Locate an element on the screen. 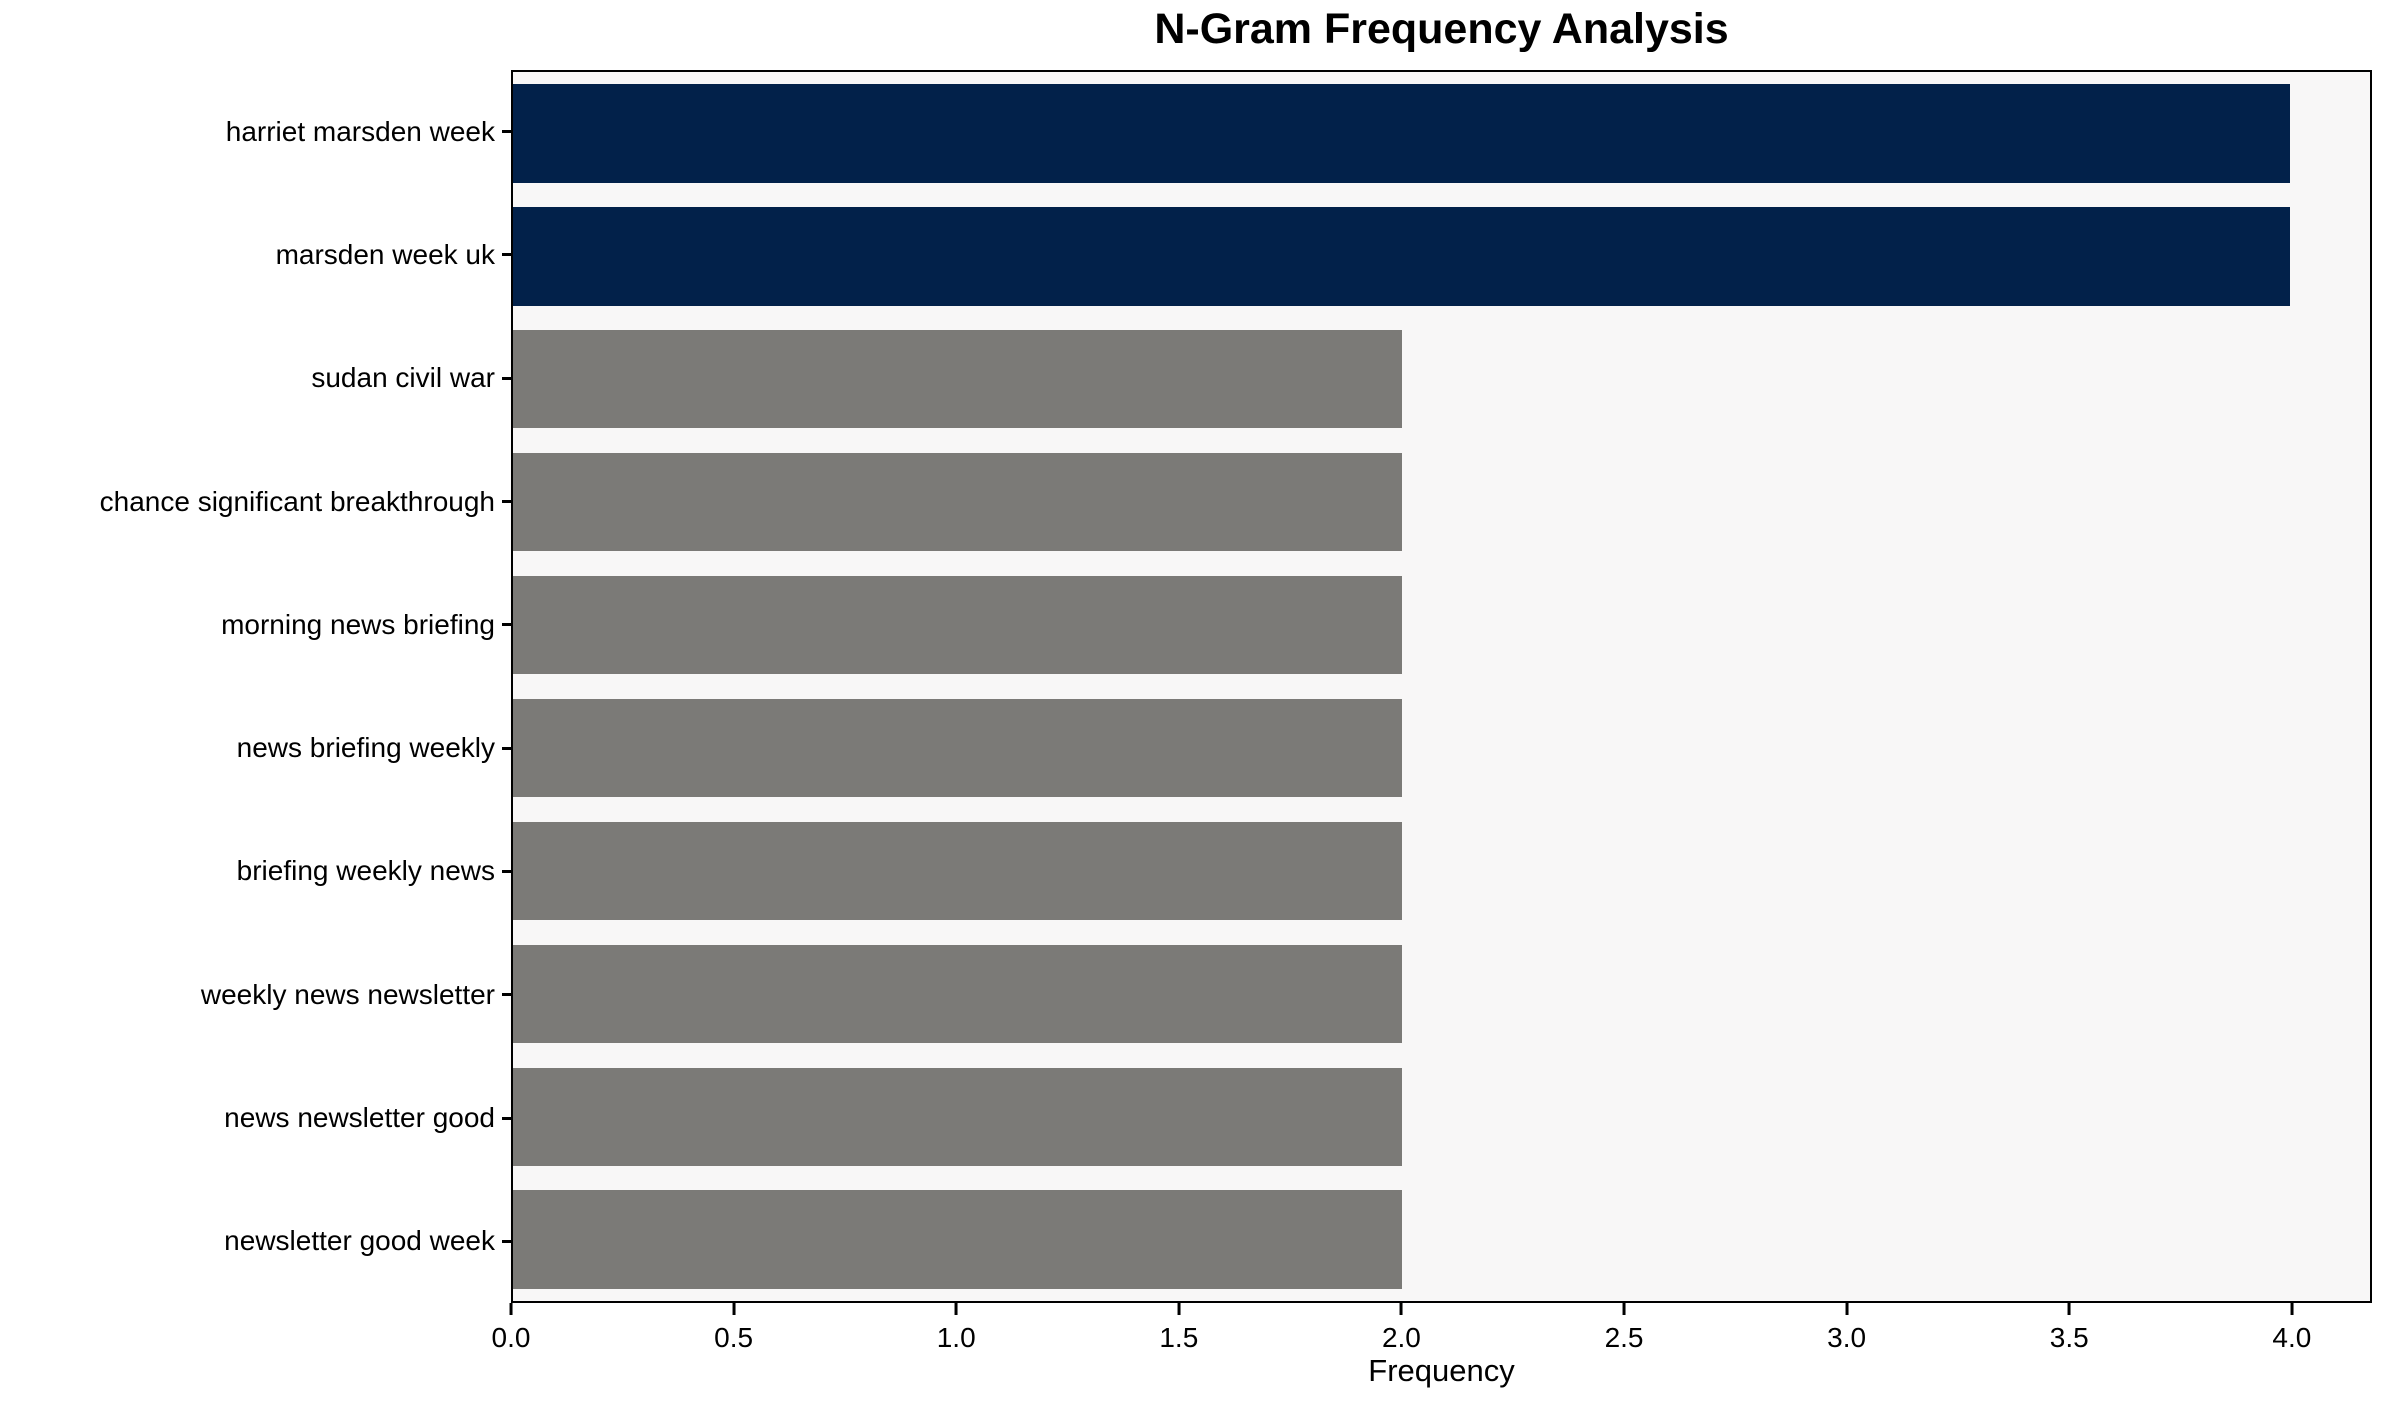 This screenshot has width=2390, height=1414. x-tick: 3.5 is located at coordinates (2069, 1328).